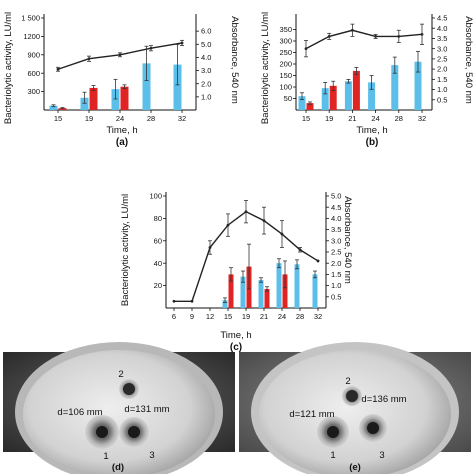 This screenshot has height=474, width=474. I want to click on chart-a-xtick-label: 15, so click(58, 118).